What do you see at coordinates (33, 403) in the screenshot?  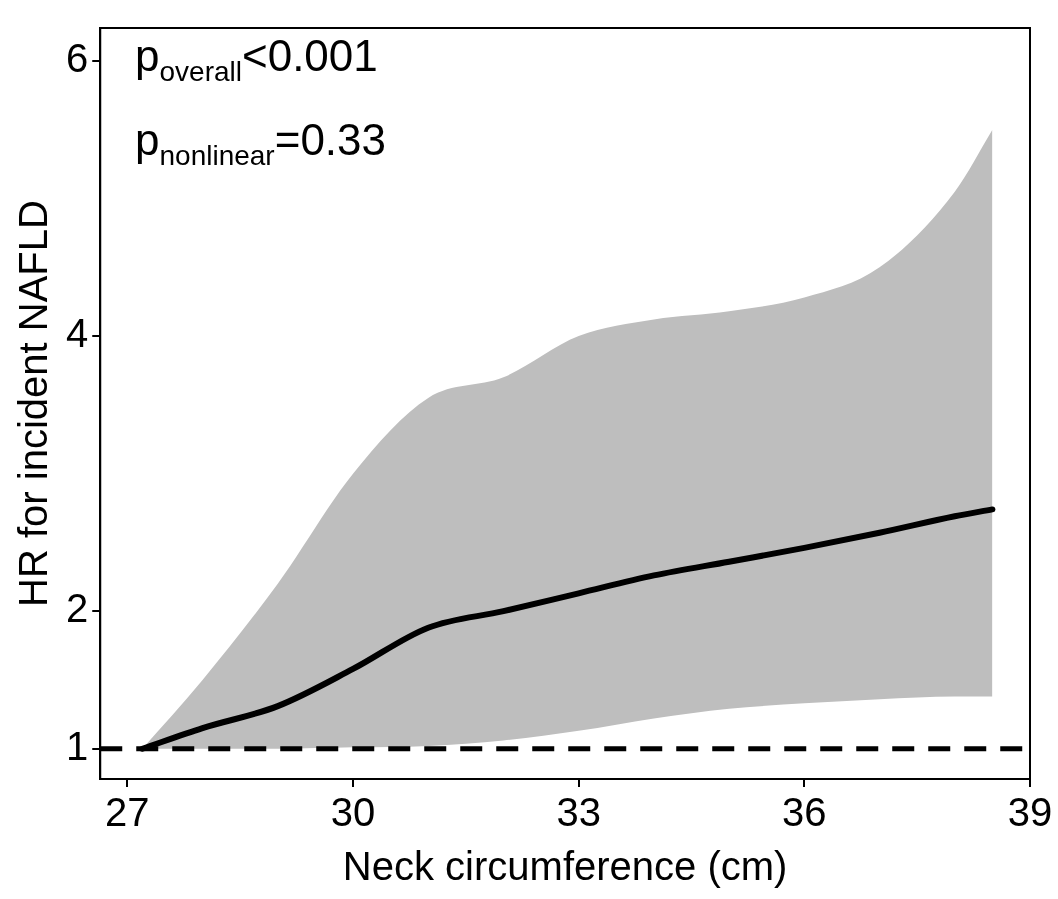 I see `y-axis-title: HR for incident NAFLD` at bounding box center [33, 403].